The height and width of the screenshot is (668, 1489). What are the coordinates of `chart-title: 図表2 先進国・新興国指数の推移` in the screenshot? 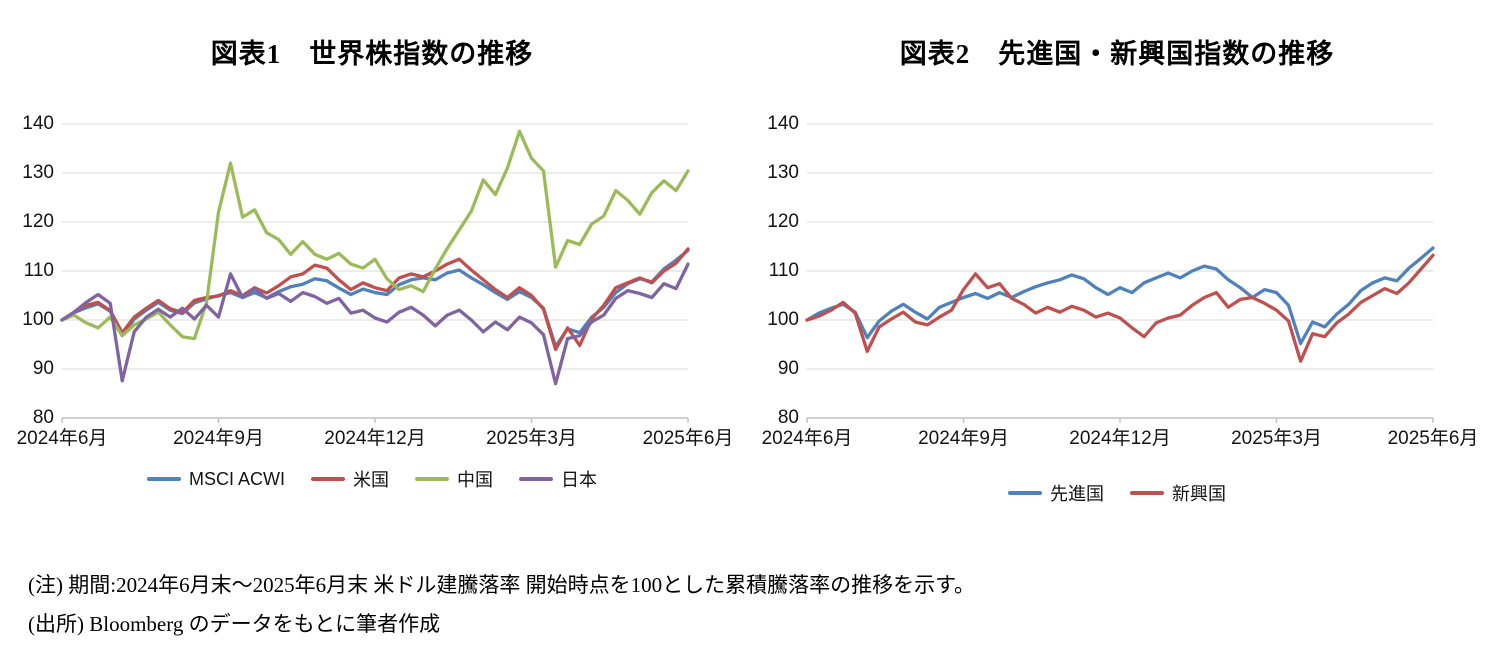 It's located at (1117, 54).